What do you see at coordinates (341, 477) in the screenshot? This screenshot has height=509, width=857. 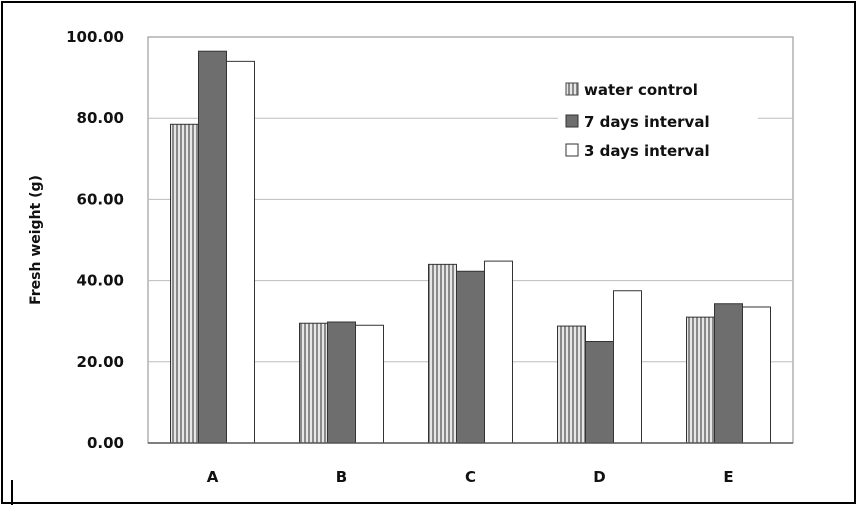 I see `x-category-label: B` at bounding box center [341, 477].